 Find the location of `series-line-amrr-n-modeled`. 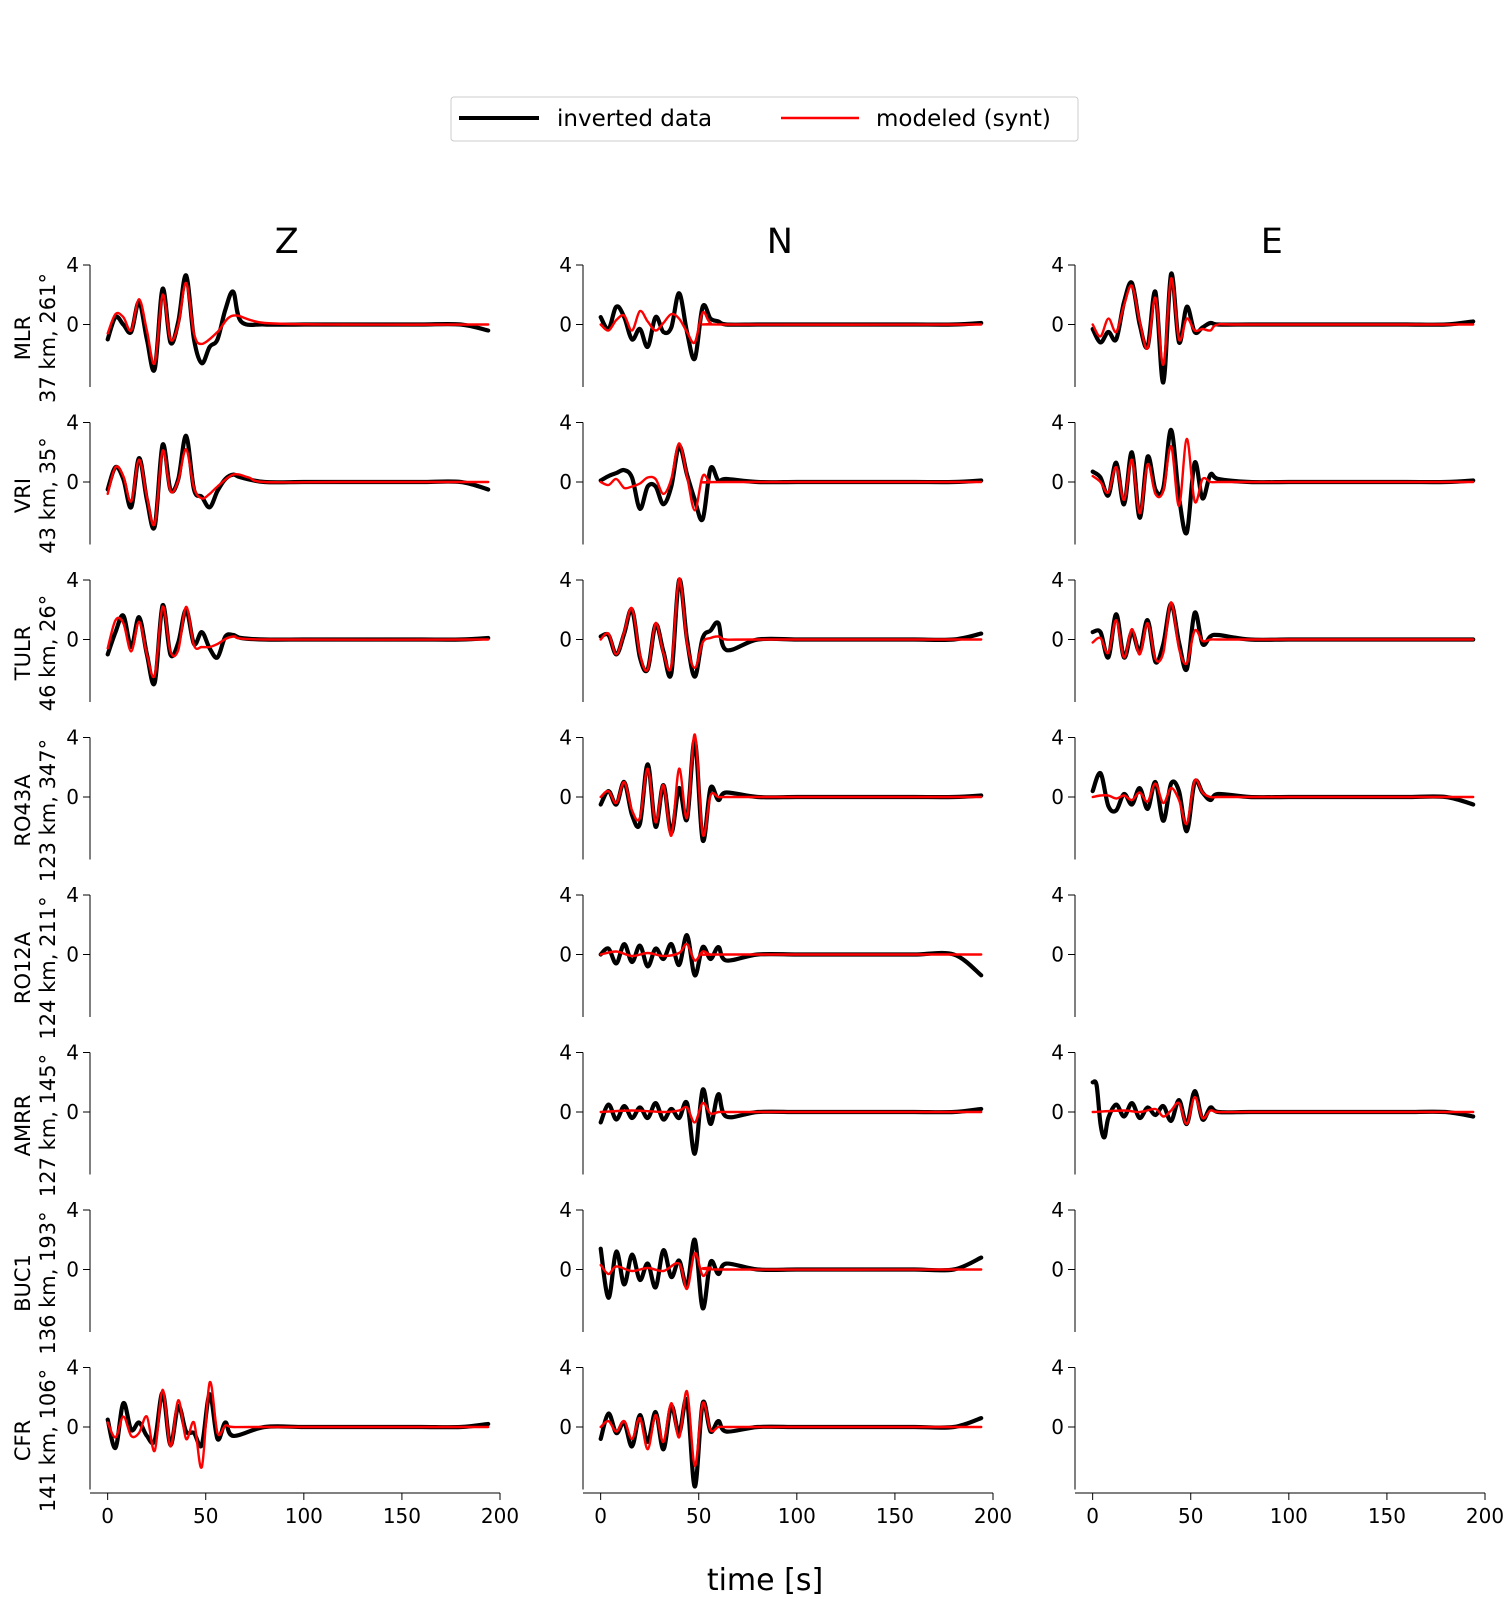

series-line-amrr-n-modeled is located at coordinates (791, 1112).